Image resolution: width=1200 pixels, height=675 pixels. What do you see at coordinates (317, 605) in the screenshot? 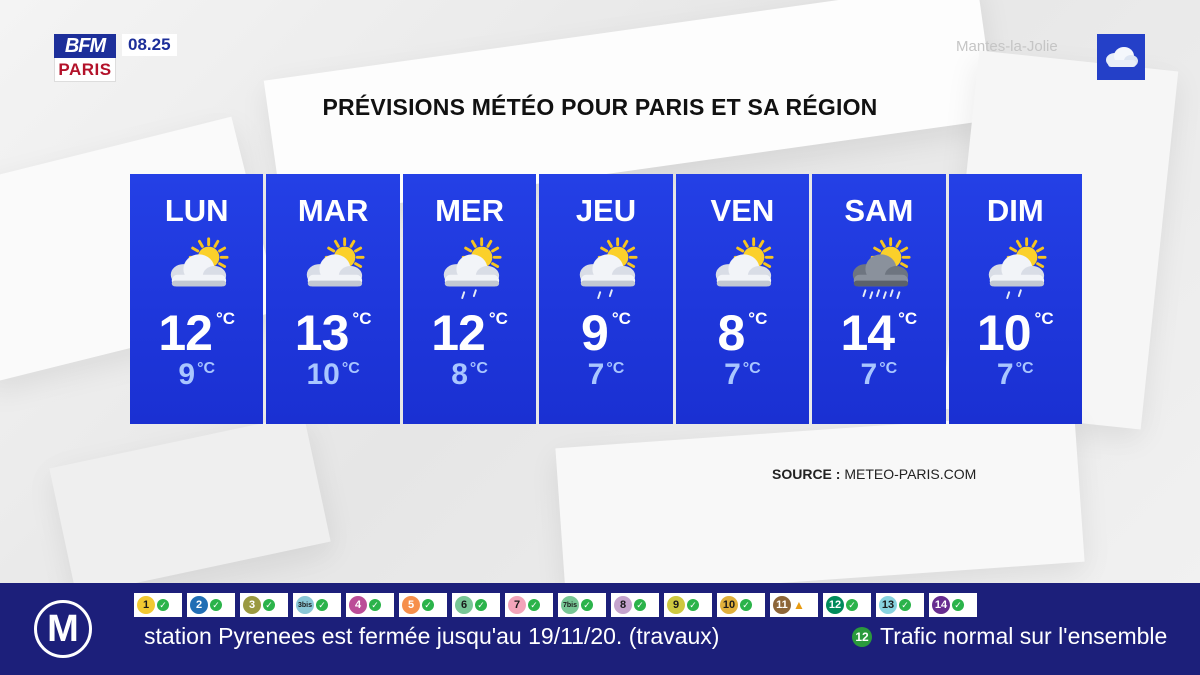
I see `metro-line-3bis: 3bis ✓` at bounding box center [317, 605].